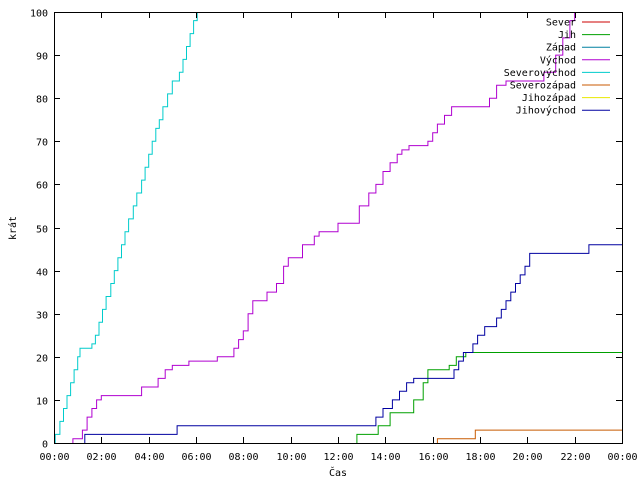 The width and height of the screenshot is (640, 480). Describe the element at coordinates (480, 457) in the screenshot. I see `x-tick-label: 18:00` at that location.